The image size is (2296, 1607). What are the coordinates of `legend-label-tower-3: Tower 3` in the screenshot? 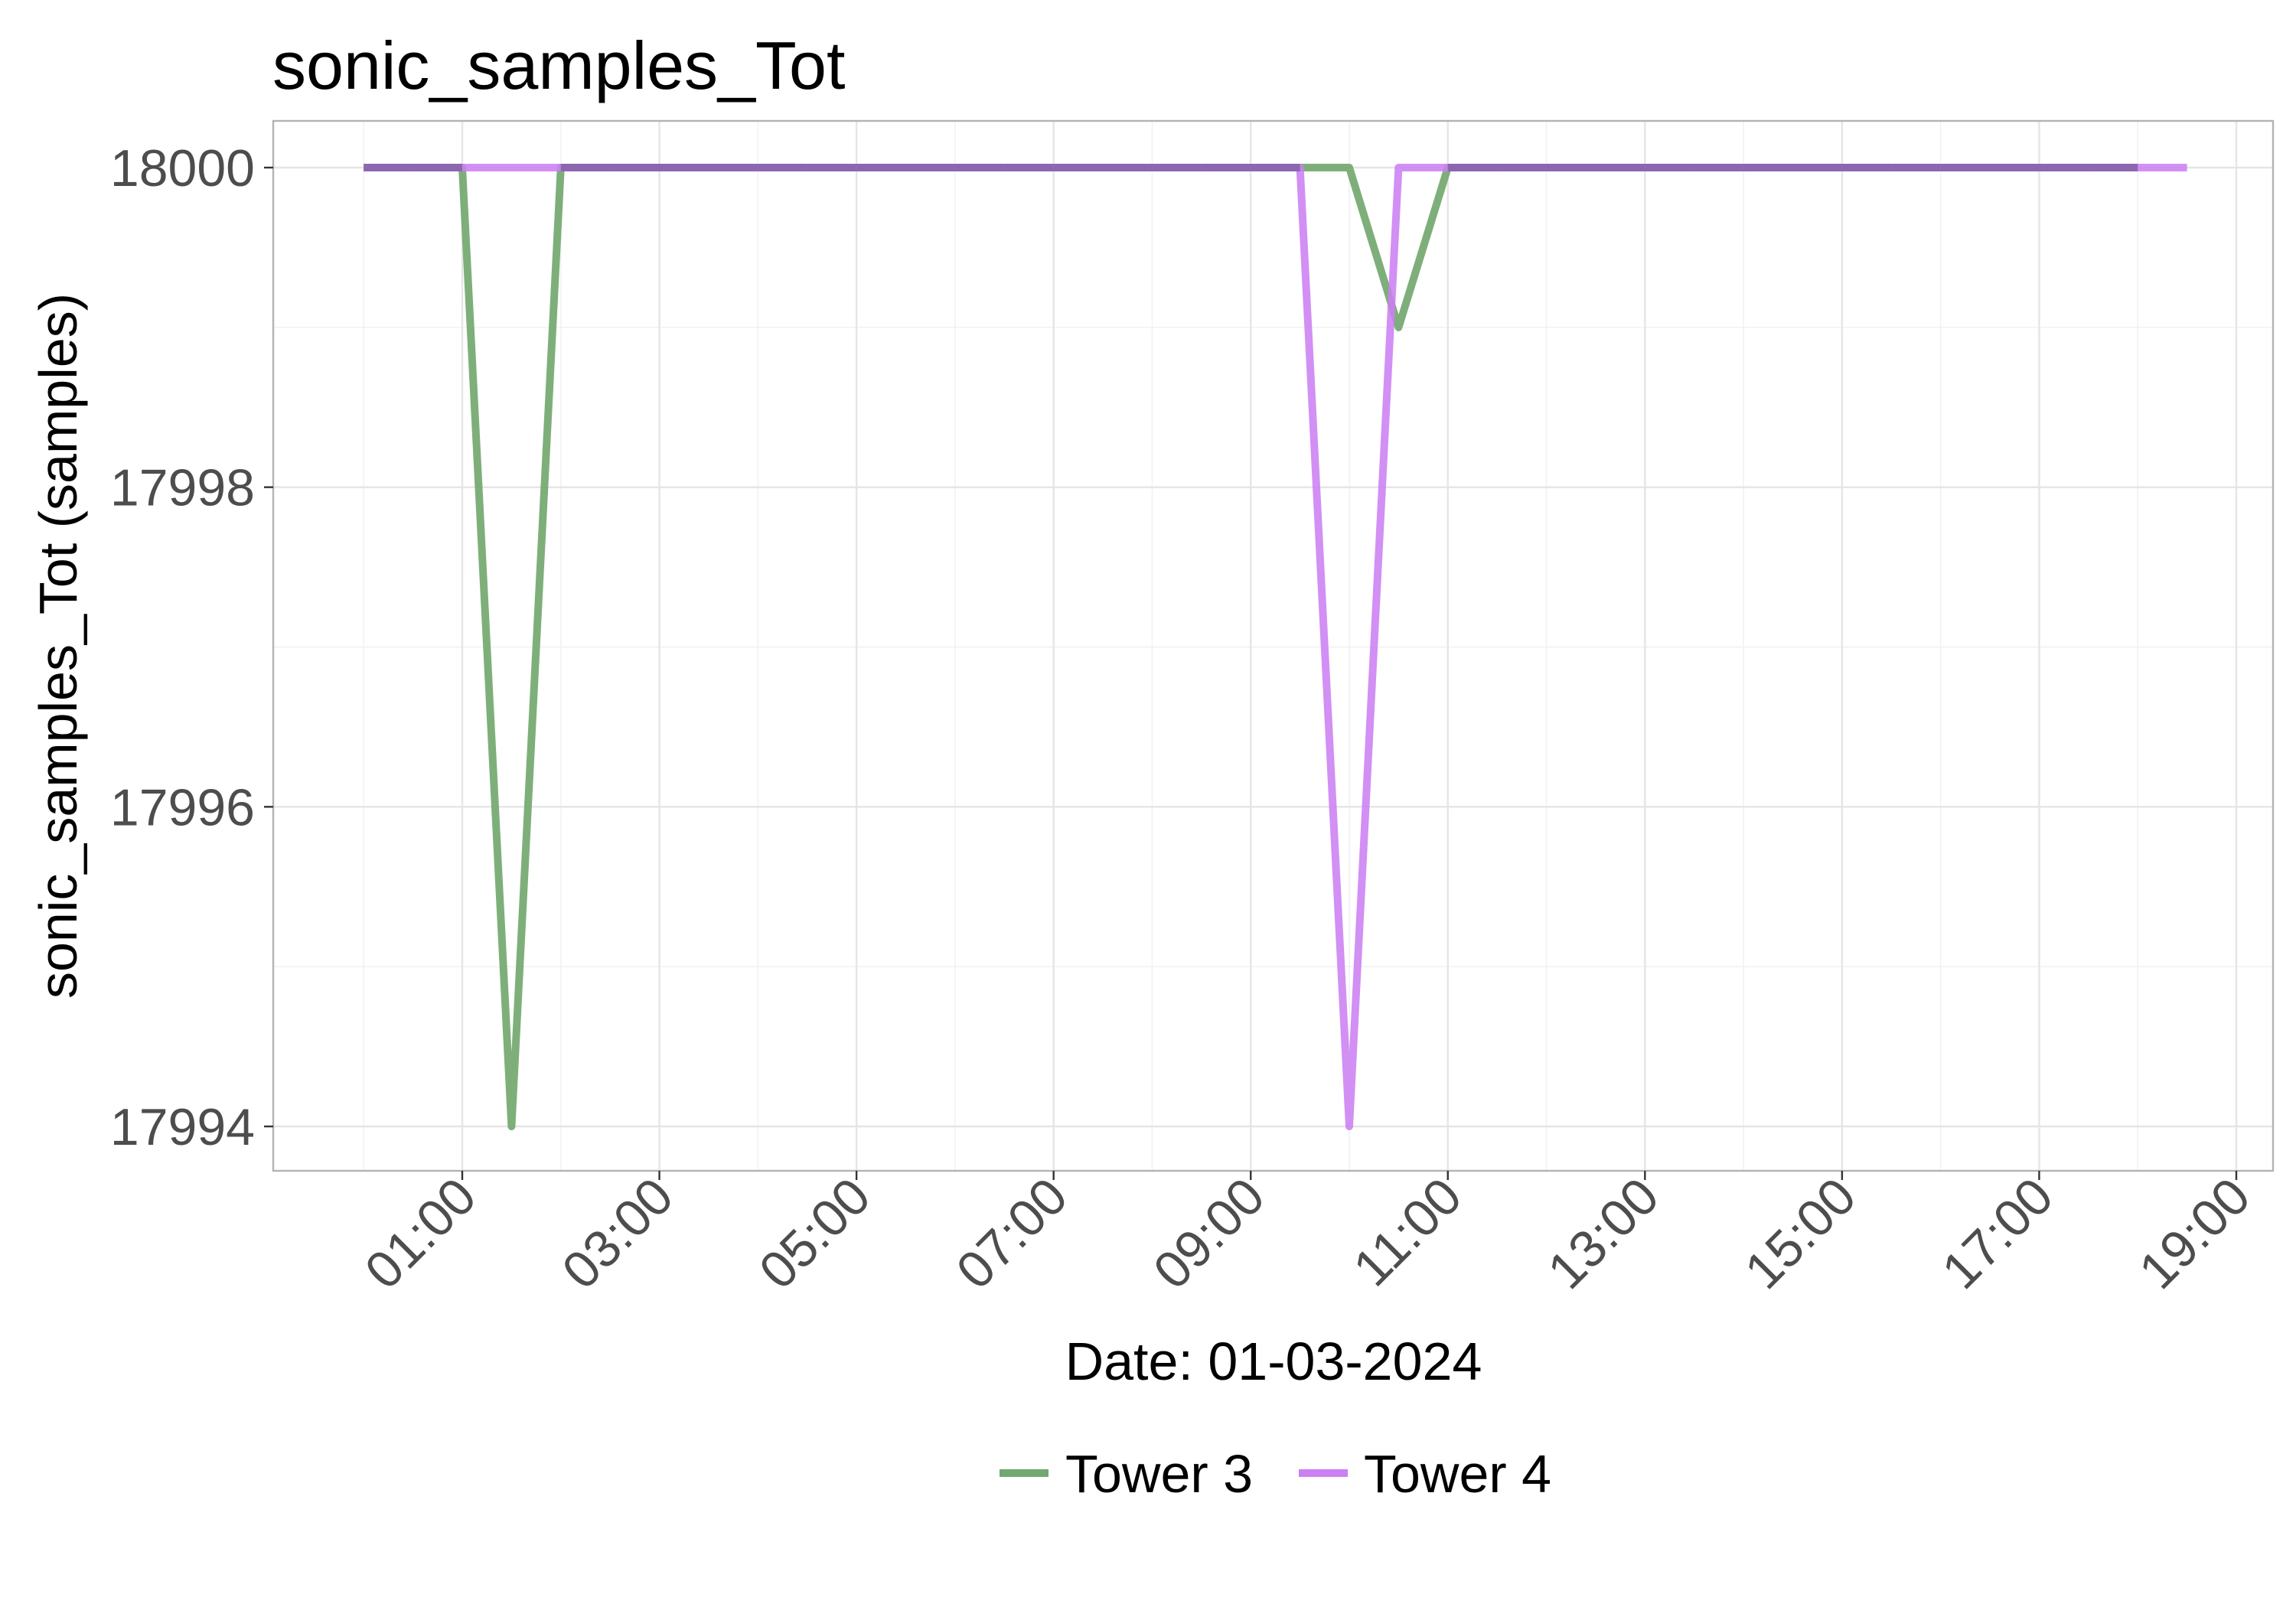 It's located at (1159, 1474).